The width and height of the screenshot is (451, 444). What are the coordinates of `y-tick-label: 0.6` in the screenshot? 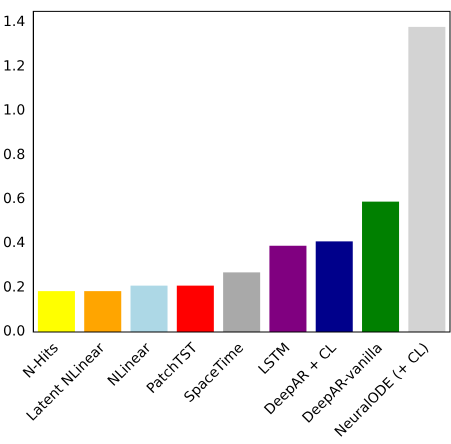 It's located at (14, 199).